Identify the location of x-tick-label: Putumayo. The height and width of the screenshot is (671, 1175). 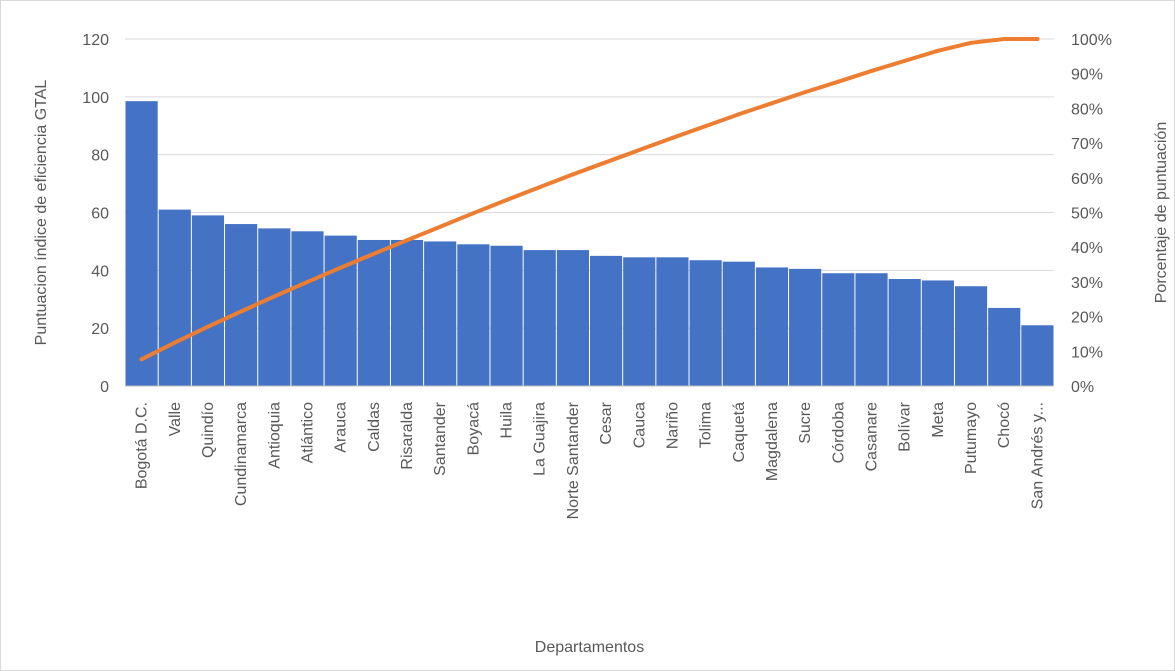
(971, 438).